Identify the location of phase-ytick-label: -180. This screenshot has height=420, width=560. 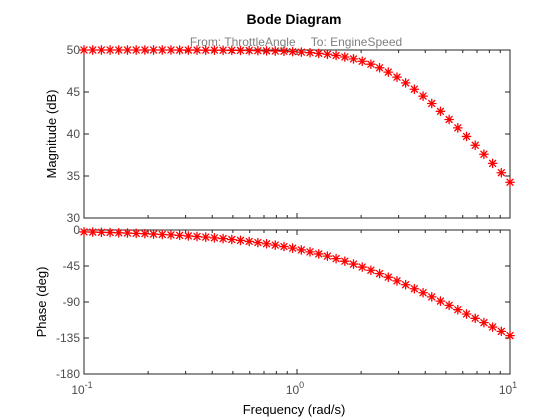
(68, 374).